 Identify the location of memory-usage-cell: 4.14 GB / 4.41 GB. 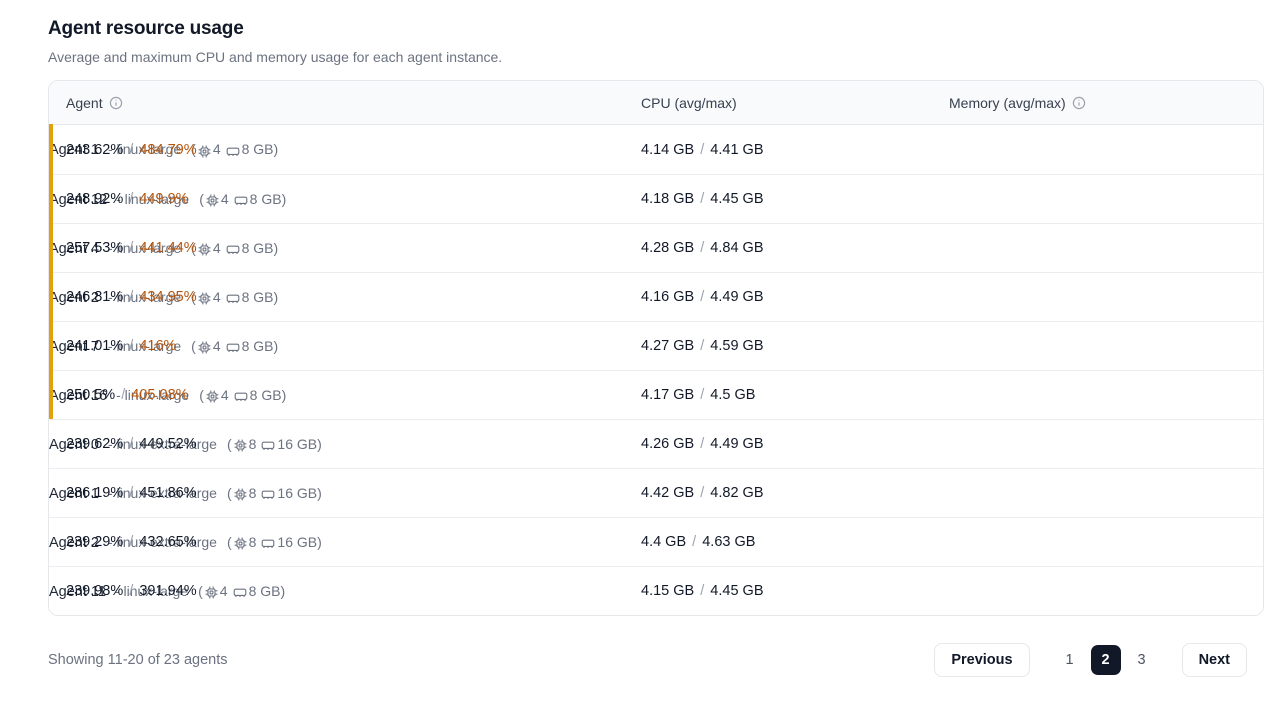
(795, 150).